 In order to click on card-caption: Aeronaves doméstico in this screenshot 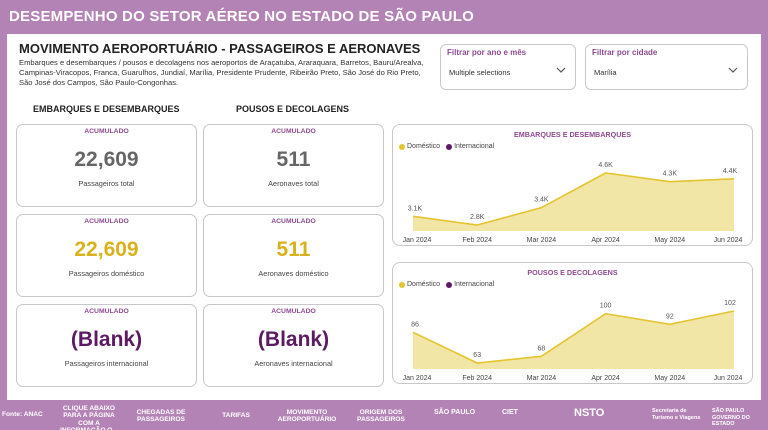, I will do `click(293, 273)`.